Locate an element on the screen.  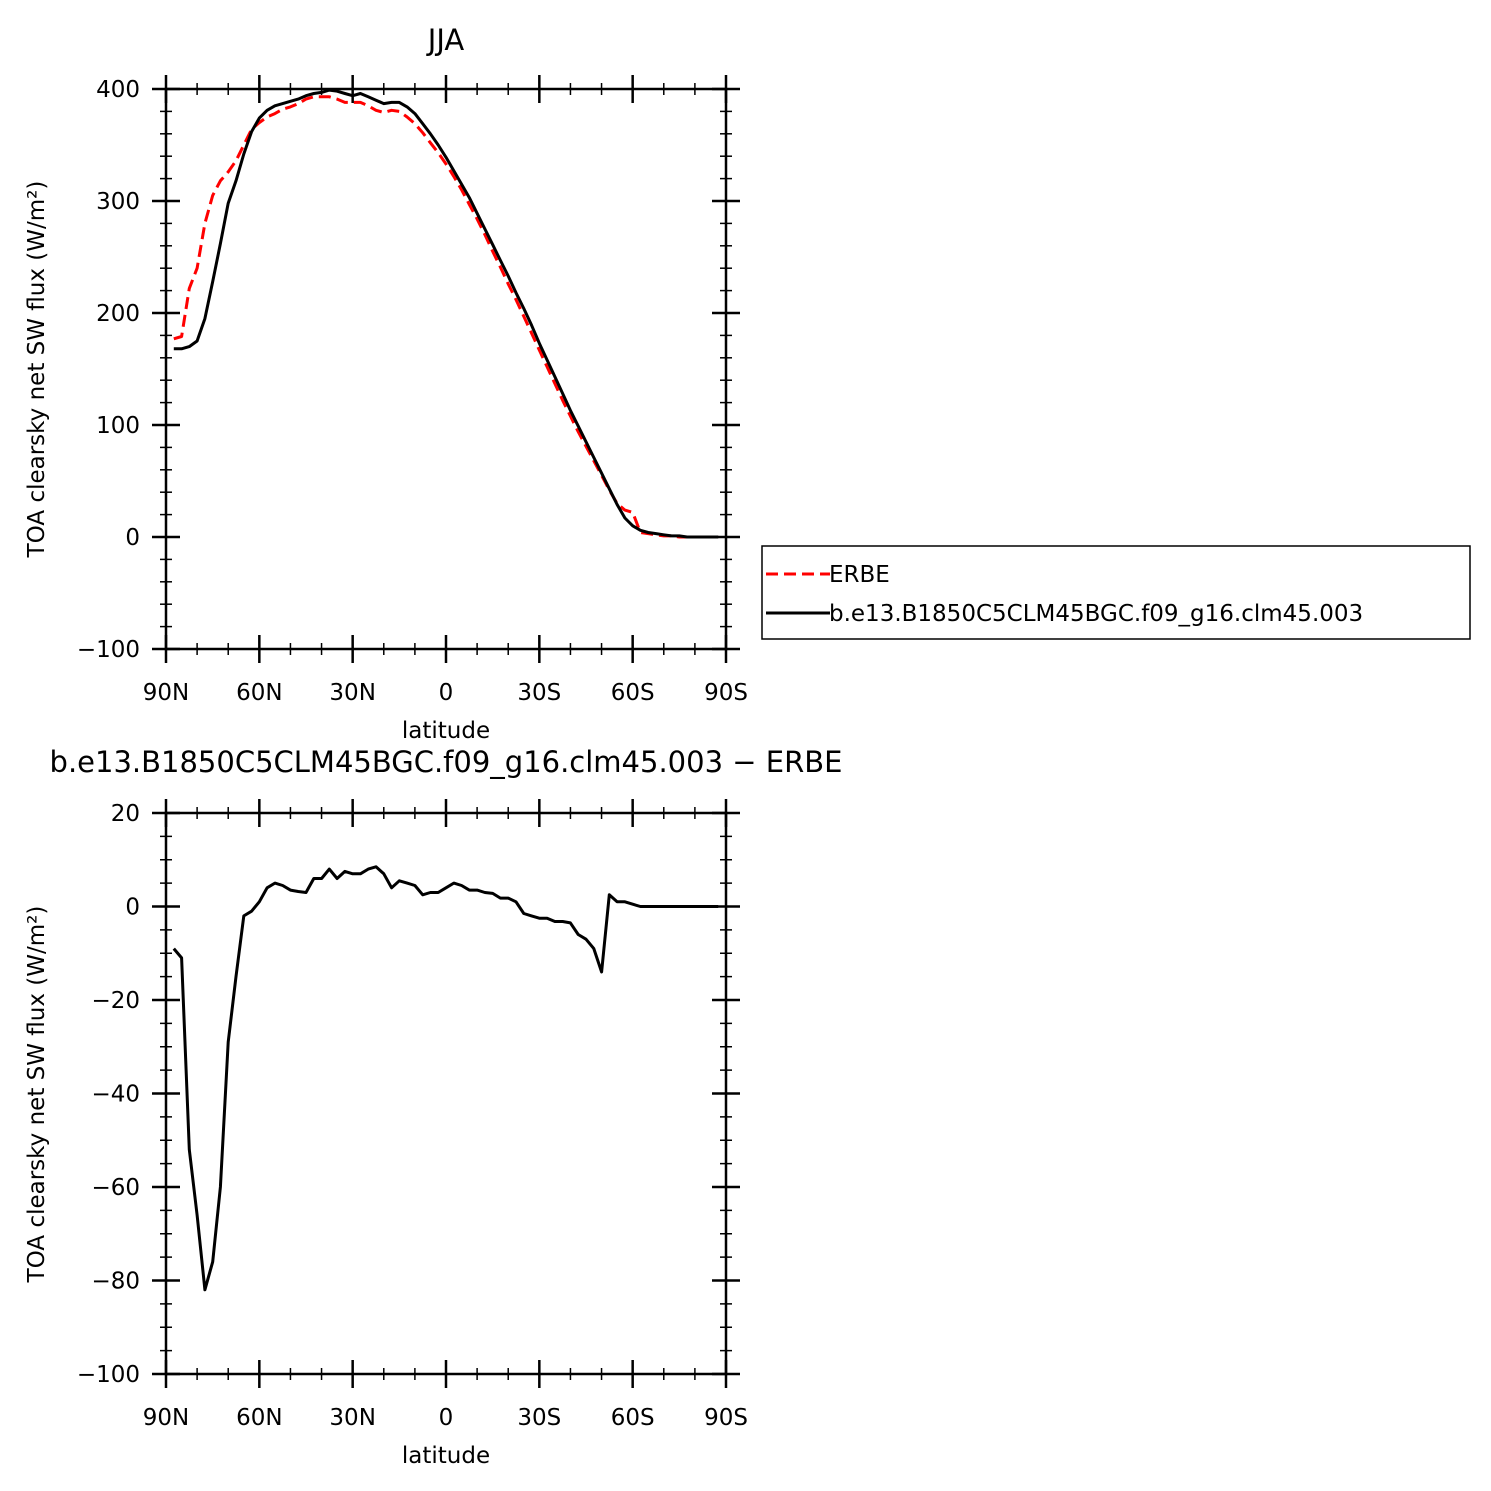
top-y-tick-label: 300 is located at coordinates (118, 202).